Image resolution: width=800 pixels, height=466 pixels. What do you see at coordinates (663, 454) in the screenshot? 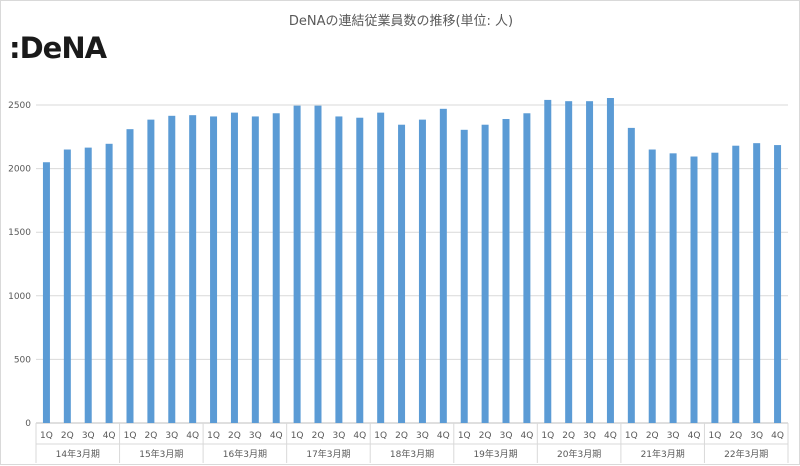
I see `x-group-label: 21年3月期` at bounding box center [663, 454].